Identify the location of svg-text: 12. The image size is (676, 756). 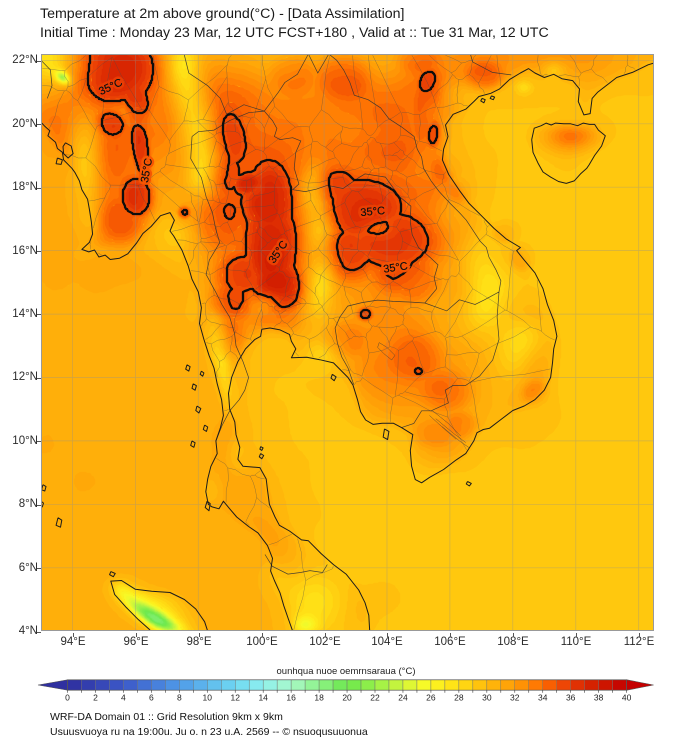
(235, 698).